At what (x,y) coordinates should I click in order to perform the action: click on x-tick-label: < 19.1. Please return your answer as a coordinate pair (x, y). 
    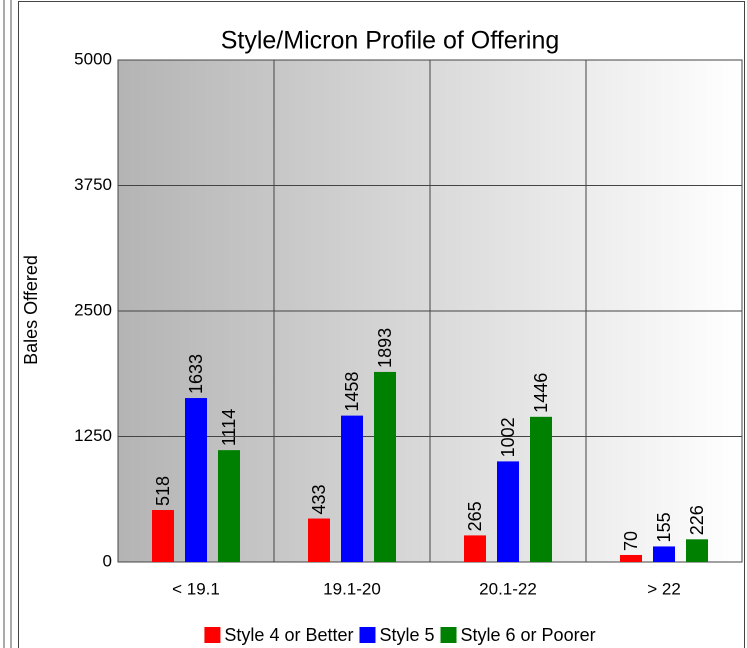
    Looking at the image, I should click on (196, 588).